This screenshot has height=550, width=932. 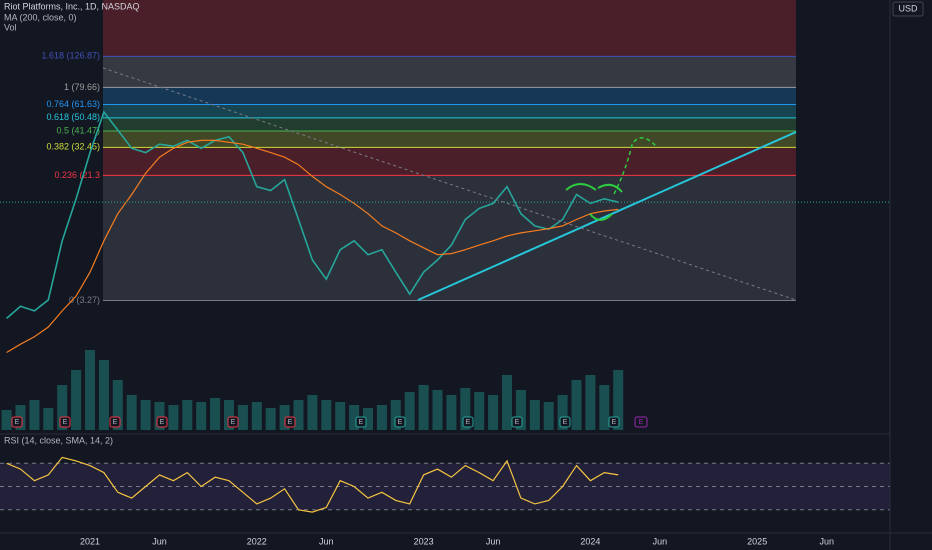 I want to click on trendline, so click(x=607, y=216).